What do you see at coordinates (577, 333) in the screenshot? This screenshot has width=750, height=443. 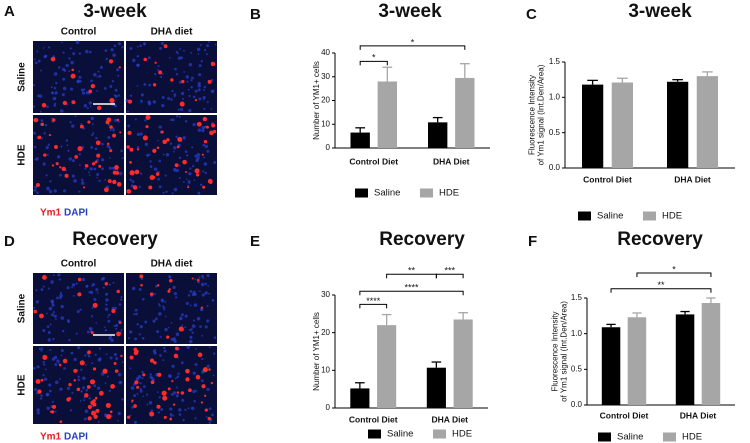 I see `y-tick-label: 1.0` at bounding box center [577, 333].